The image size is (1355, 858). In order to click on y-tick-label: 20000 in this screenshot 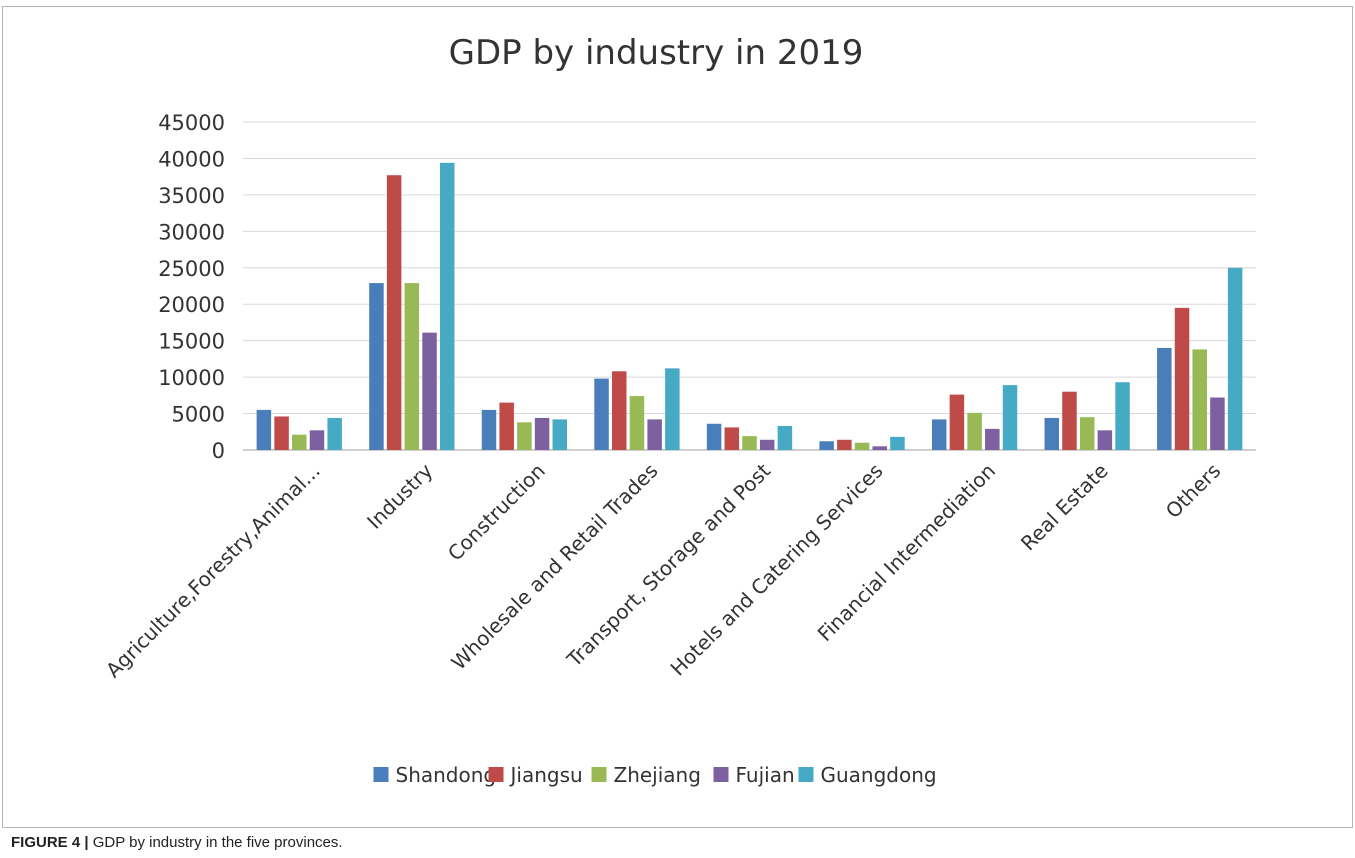, I will do `click(191, 305)`.